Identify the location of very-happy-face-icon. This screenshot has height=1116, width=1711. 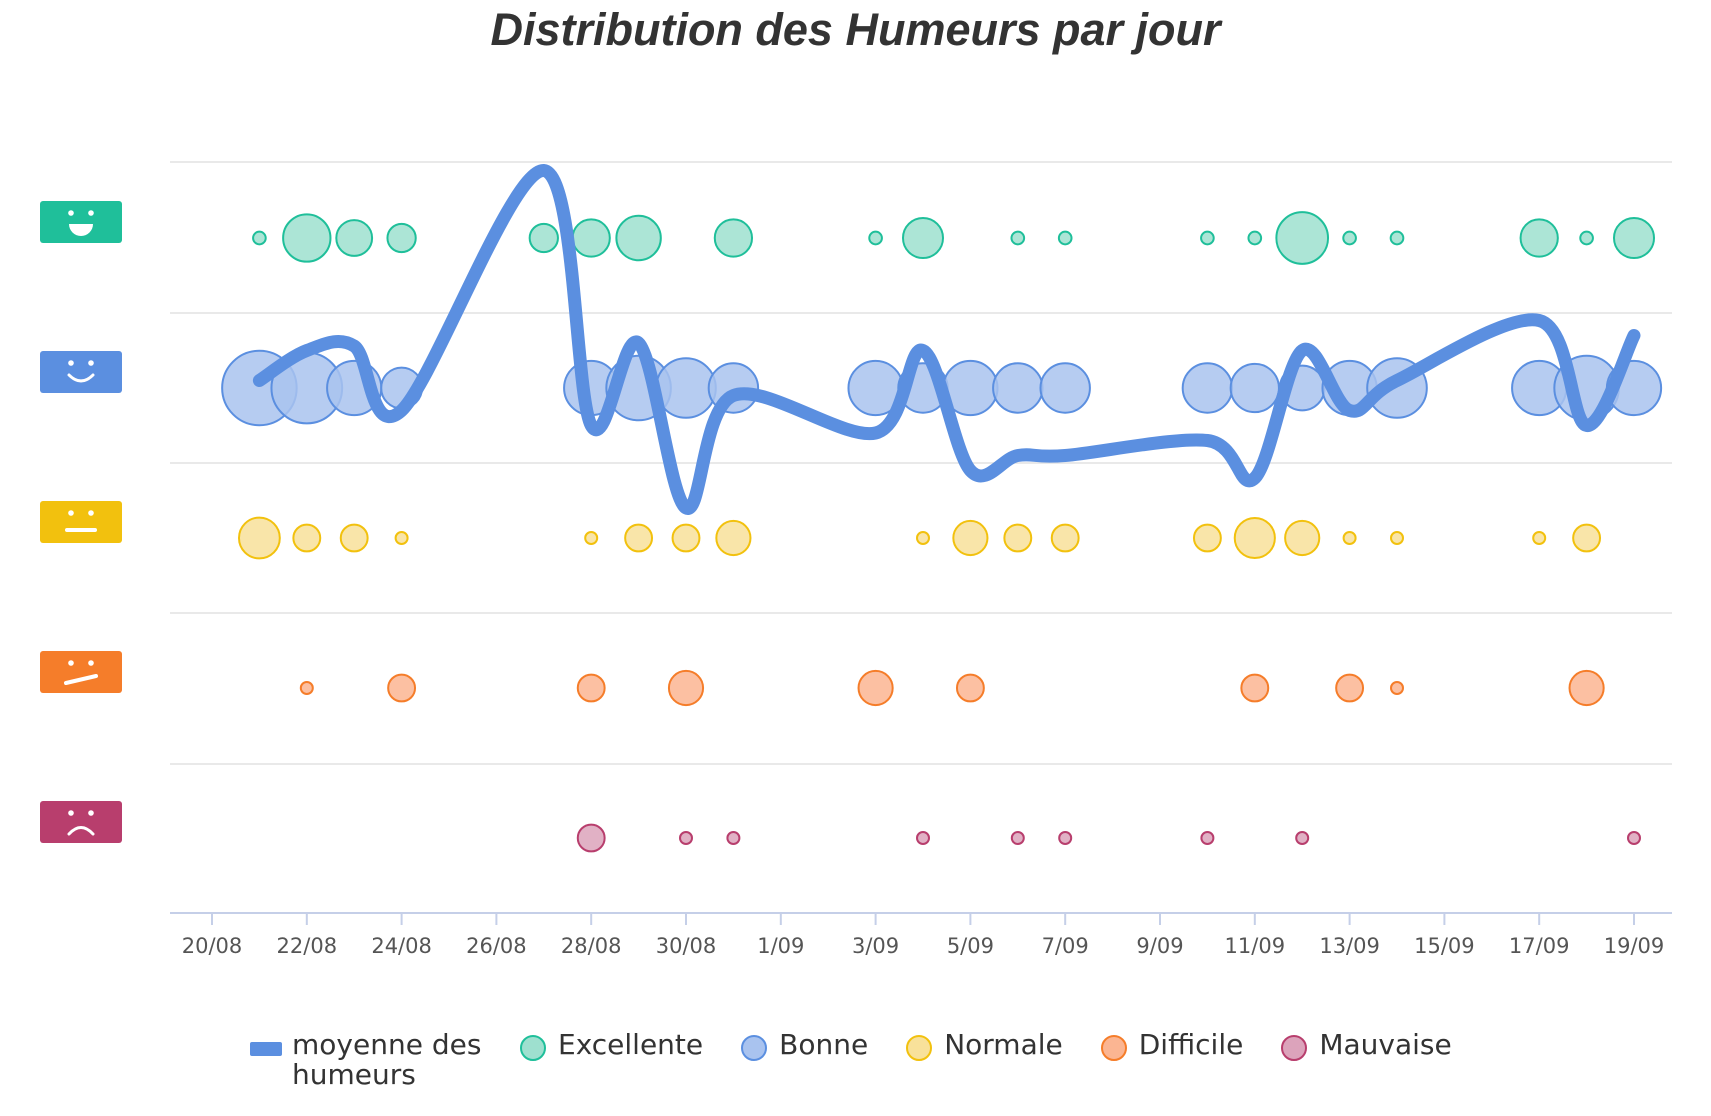
(81, 222).